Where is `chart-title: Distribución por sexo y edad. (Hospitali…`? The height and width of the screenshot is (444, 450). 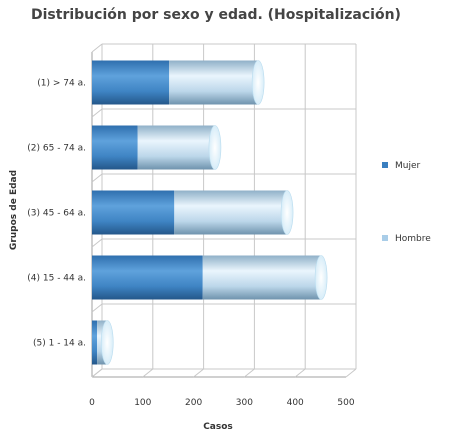
chart-title: Distribución por sexo y edad. (Hospitali… is located at coordinates (216, 15).